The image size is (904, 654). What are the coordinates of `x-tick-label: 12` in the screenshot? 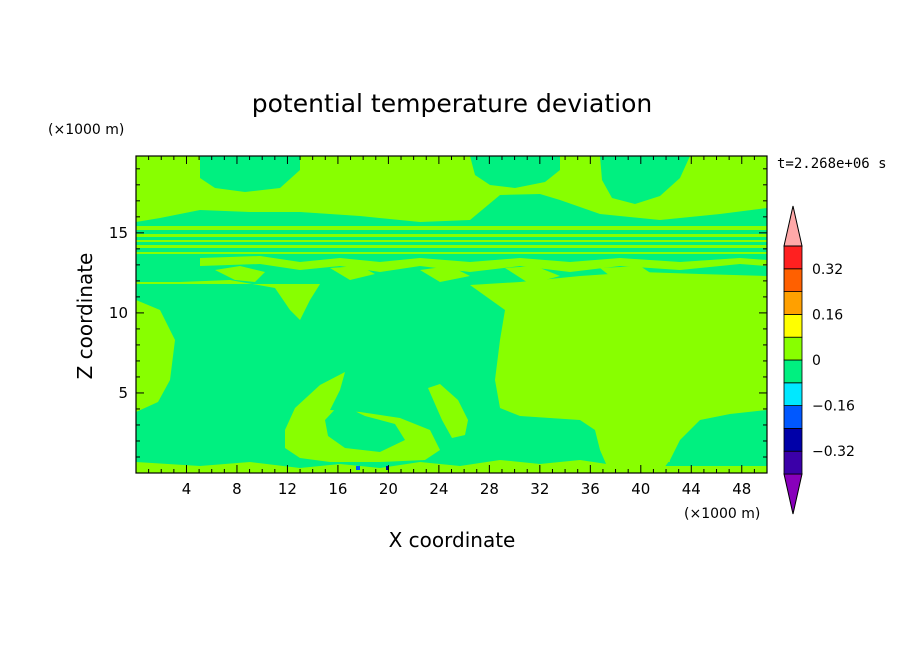 It's located at (287, 489).